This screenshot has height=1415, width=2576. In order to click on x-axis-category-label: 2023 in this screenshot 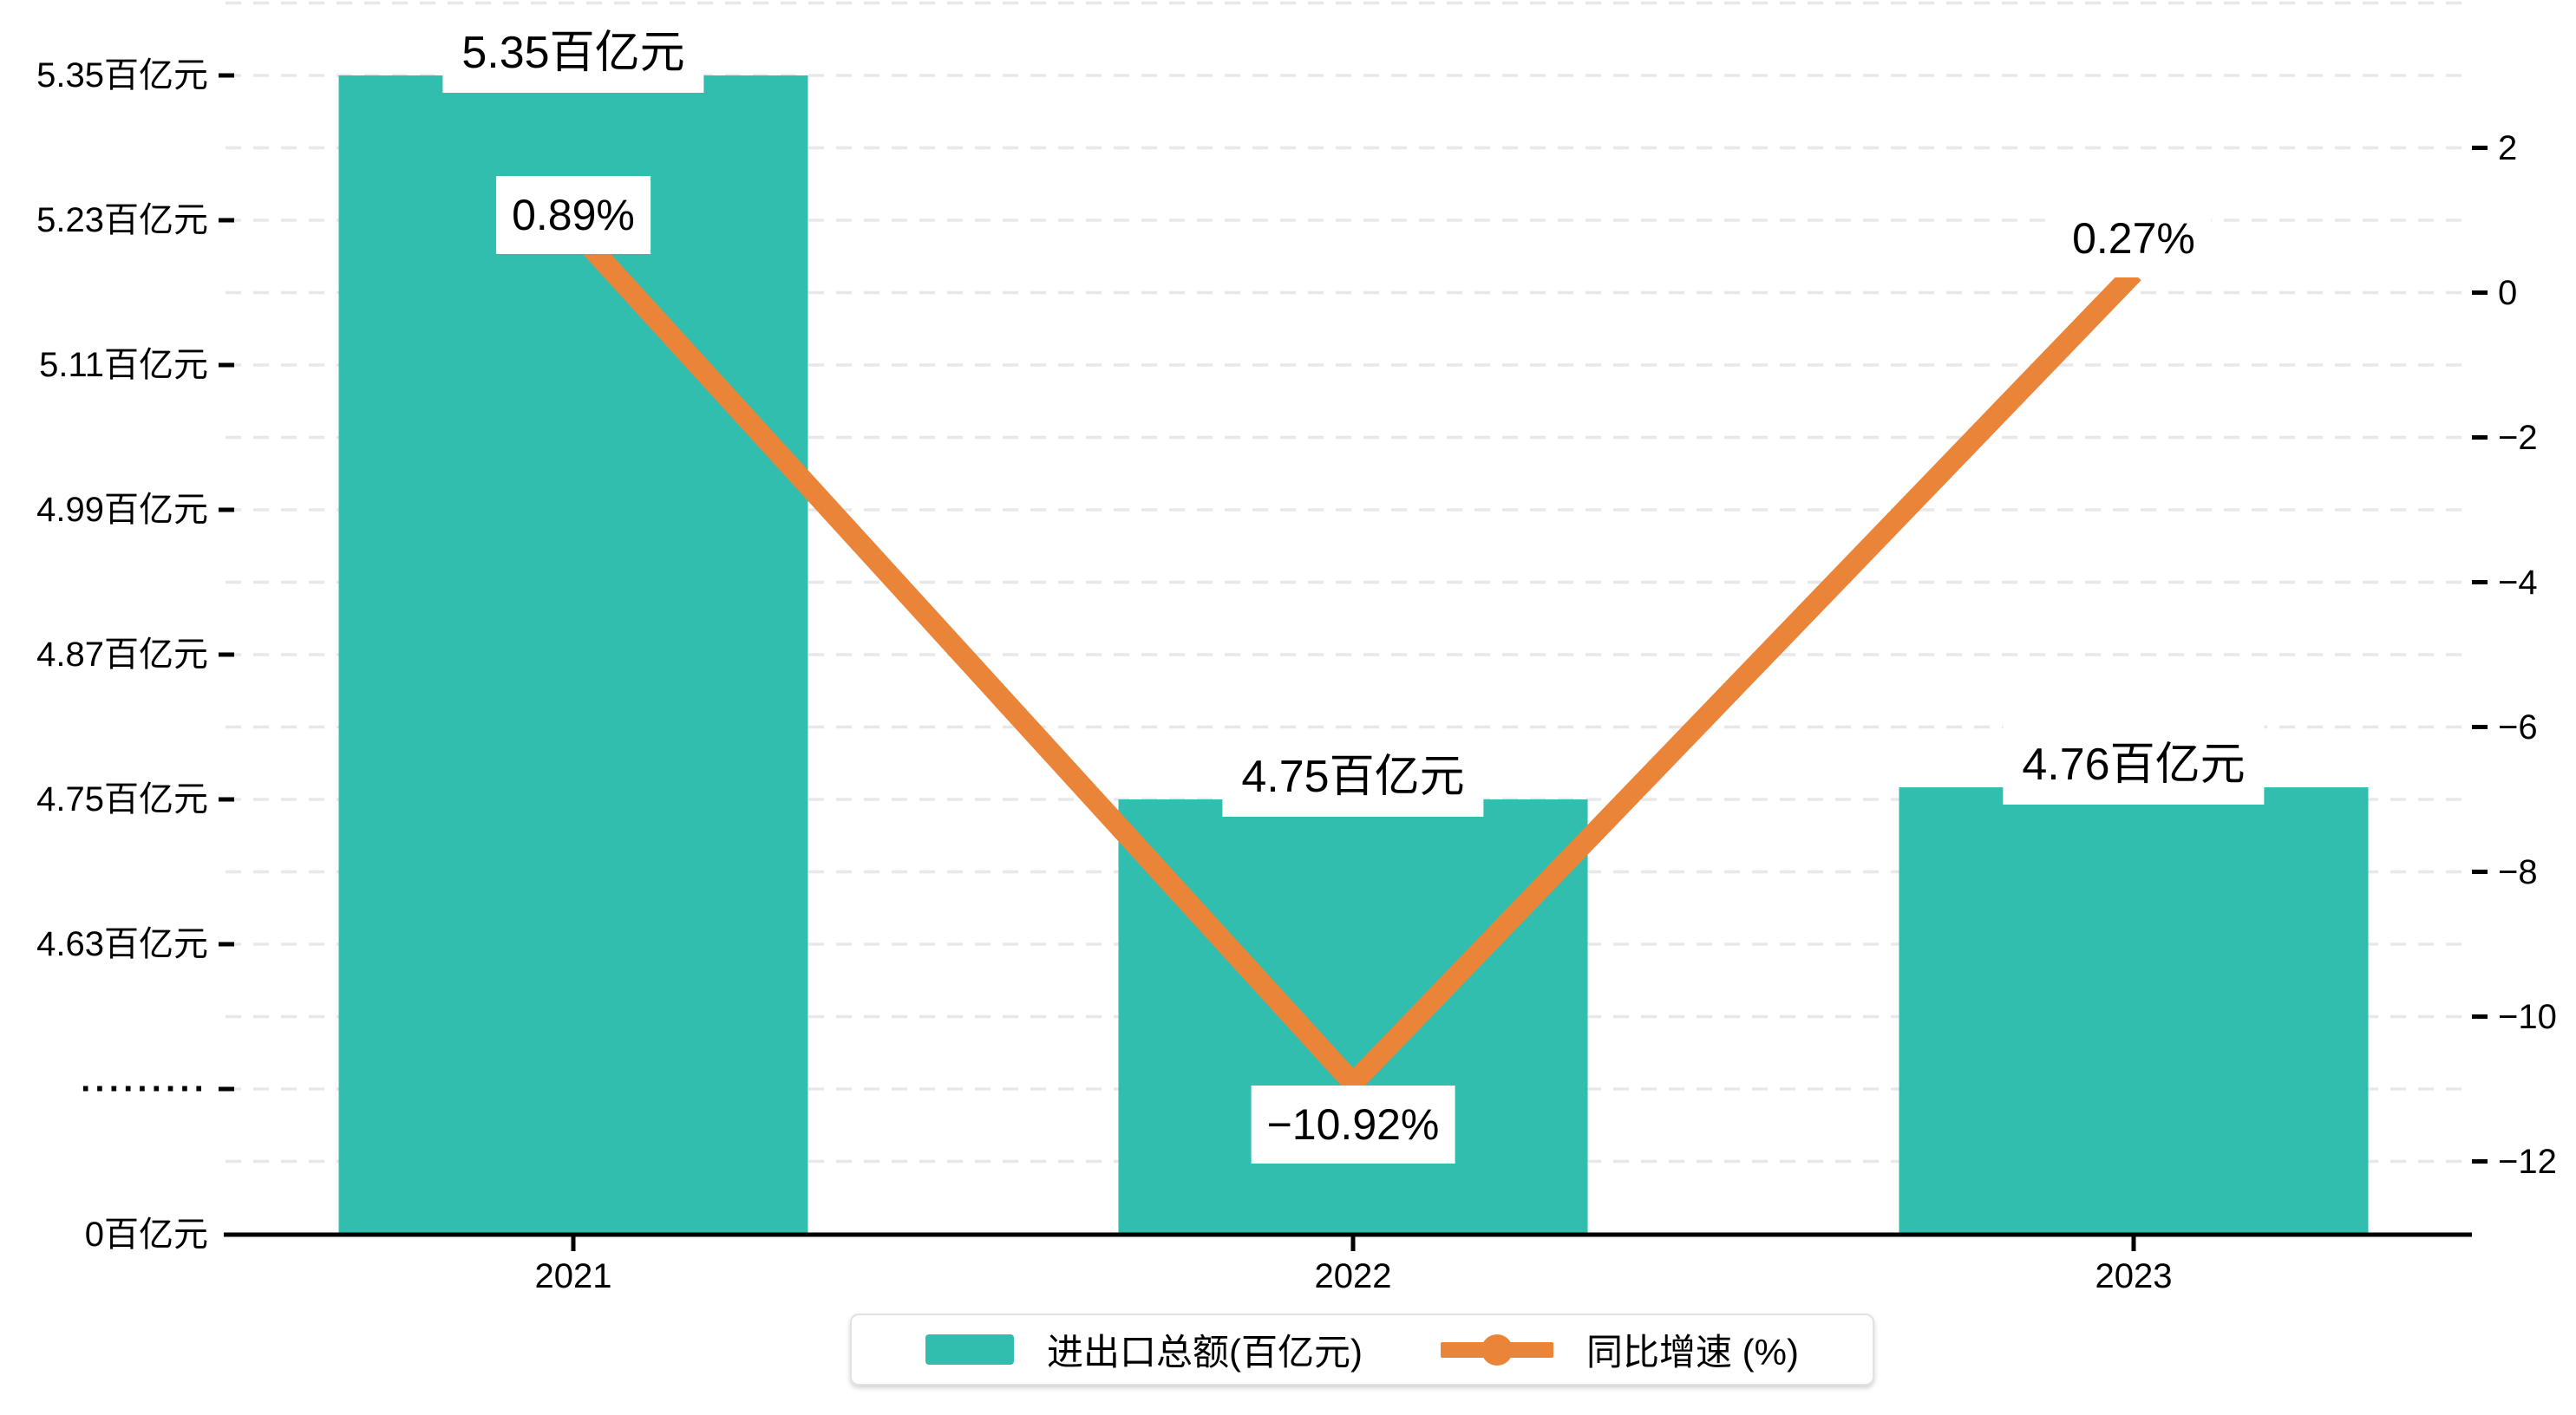, I will do `click(2134, 1276)`.